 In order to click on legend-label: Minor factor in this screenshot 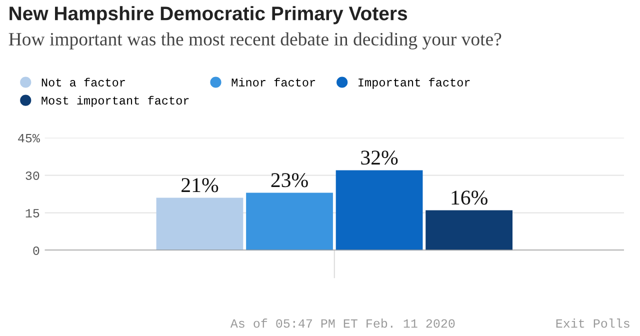, I will do `click(274, 82)`.